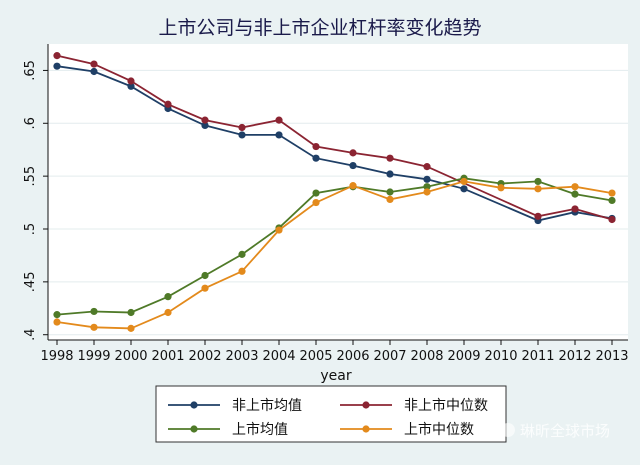 Image resolution: width=640 pixels, height=465 pixels. What do you see at coordinates (278, 356) in the screenshot?
I see `x-tick-label: 2004` at bounding box center [278, 356].